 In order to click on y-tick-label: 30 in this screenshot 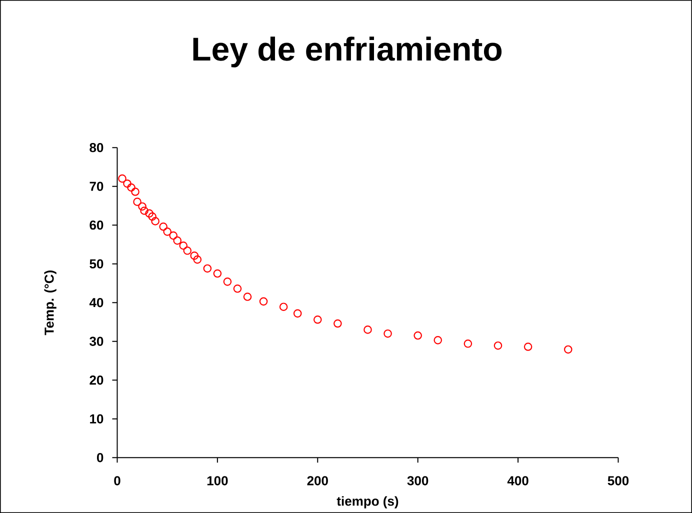, I will do `click(97, 341)`.